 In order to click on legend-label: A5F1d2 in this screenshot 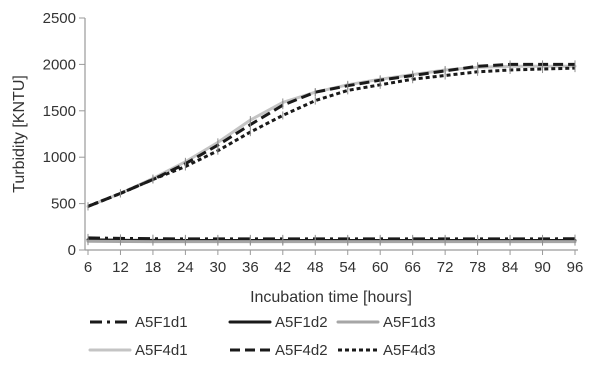, I will do `click(301, 322)`.